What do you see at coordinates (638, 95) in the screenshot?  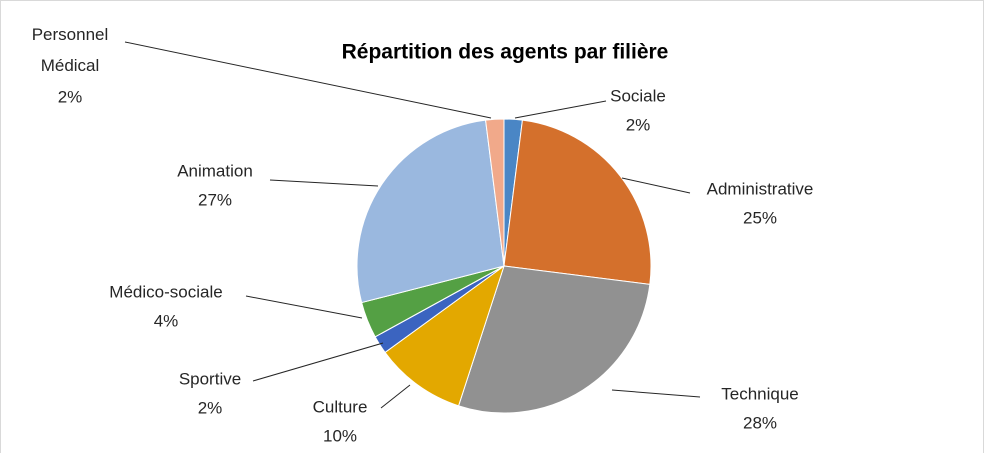 I see `data-label-name: Sociale` at bounding box center [638, 95].